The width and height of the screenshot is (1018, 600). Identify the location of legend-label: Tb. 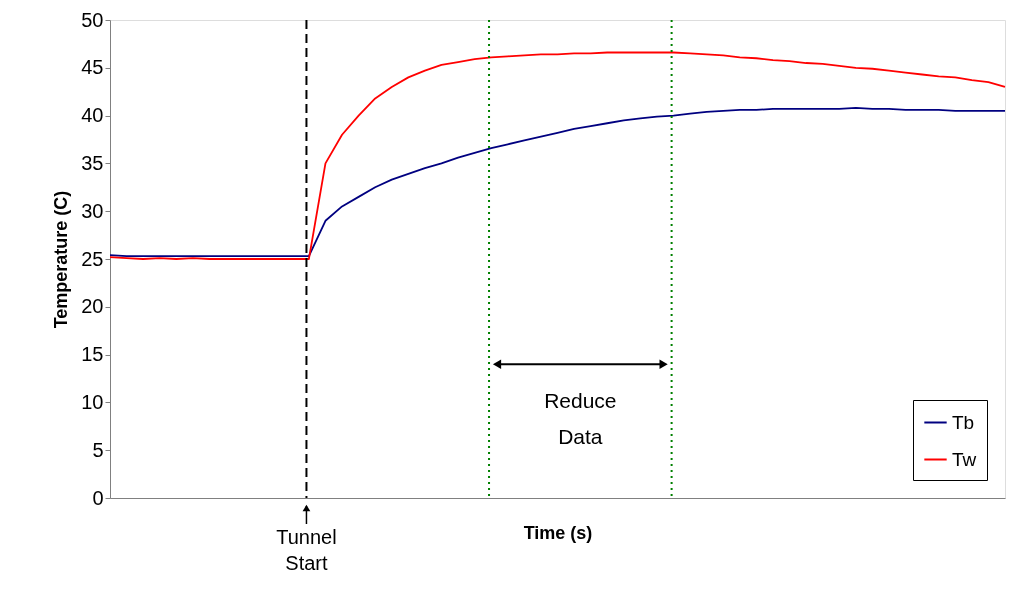
(963, 422).